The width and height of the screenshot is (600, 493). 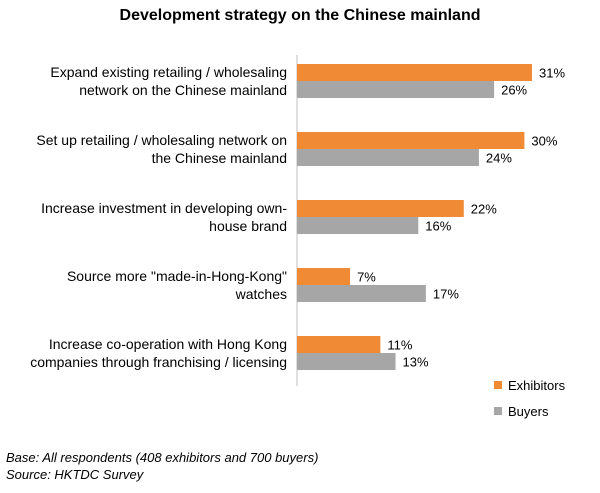 What do you see at coordinates (438, 226) in the screenshot?
I see `value-label-buyers-2: 16%` at bounding box center [438, 226].